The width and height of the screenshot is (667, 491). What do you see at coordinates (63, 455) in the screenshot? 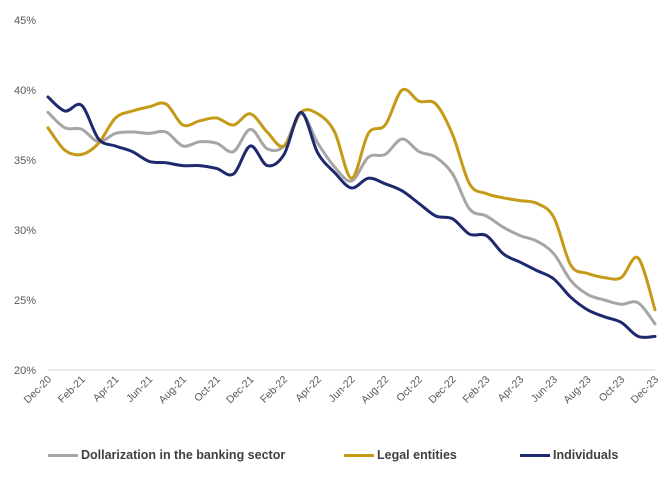
I see `legend-swatch-dollarization` at bounding box center [63, 455].